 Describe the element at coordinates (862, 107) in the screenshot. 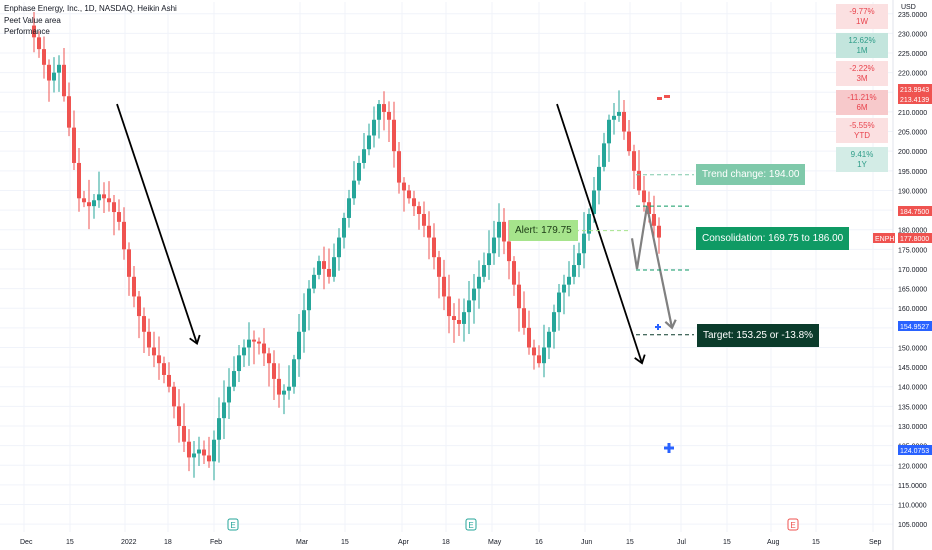

I see `performance-period: 6M` at that location.